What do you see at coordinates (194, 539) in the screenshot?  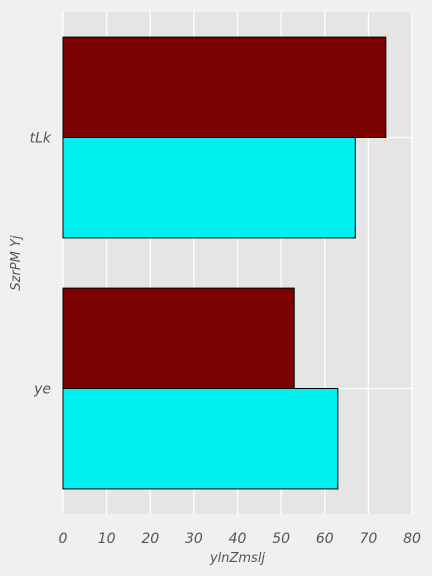 I see `x-tick-label: 30` at bounding box center [194, 539].